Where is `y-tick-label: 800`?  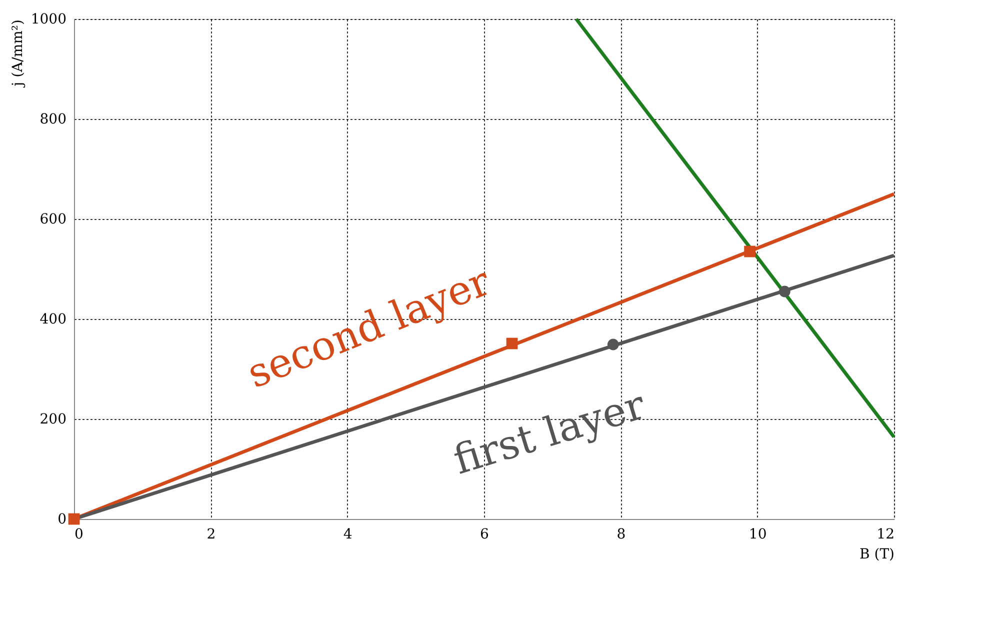
y-tick-label: 800 is located at coordinates (53, 120).